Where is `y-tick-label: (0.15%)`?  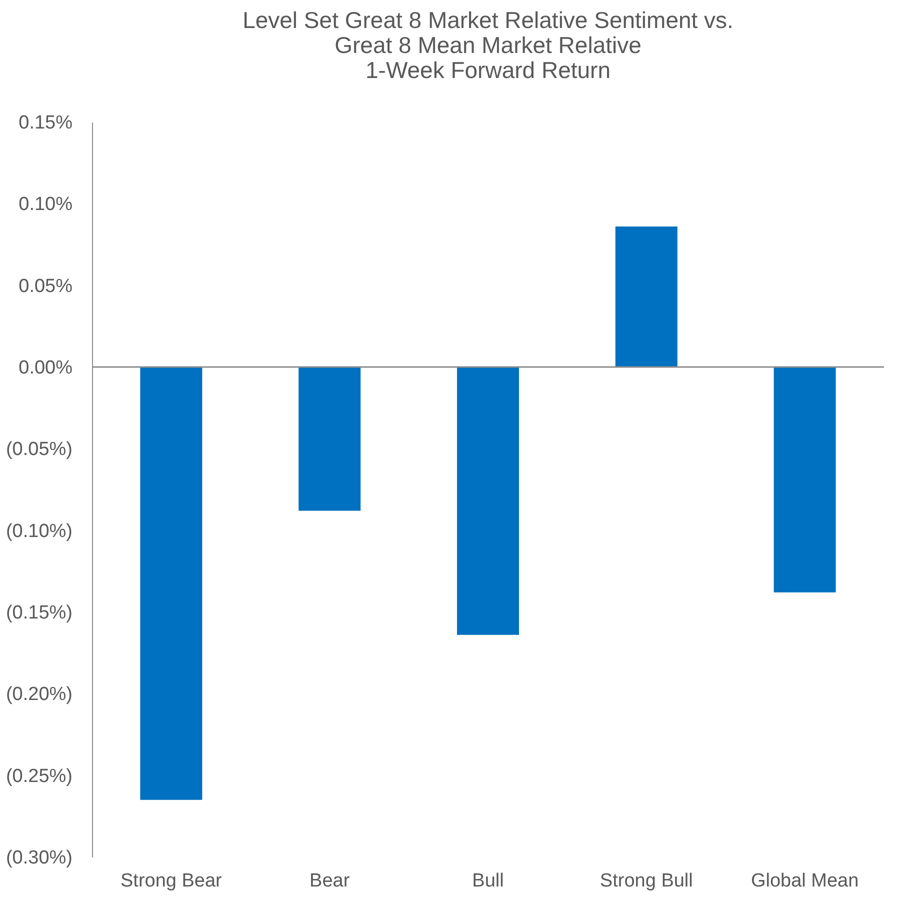 y-tick-label: (0.15%) is located at coordinates (39, 613).